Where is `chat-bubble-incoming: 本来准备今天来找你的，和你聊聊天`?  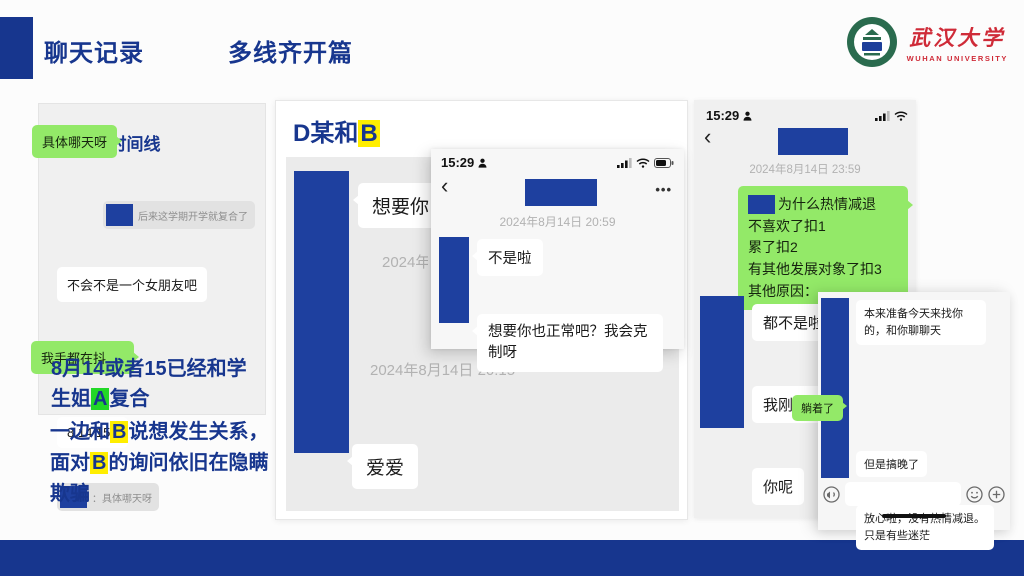
chat-bubble-incoming: 本来准备今天来找你的，和你聊聊天 is located at coordinates (921, 322).